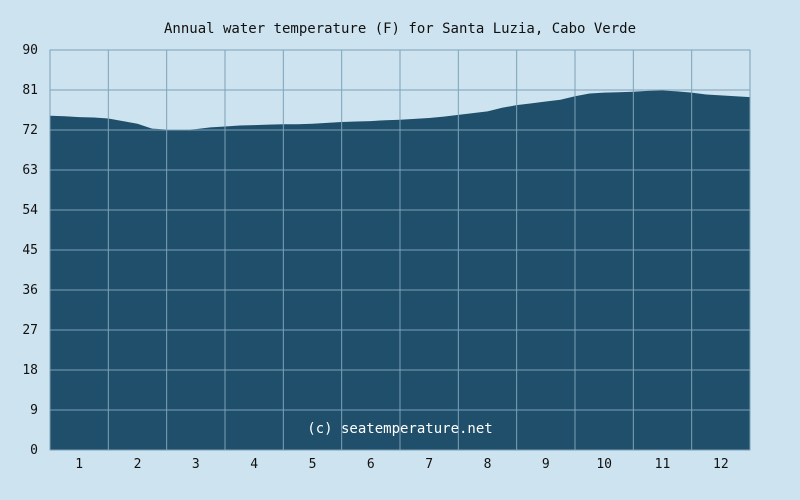 This screenshot has width=800, height=500. What do you see at coordinates (30, 130) in the screenshot?
I see `y-tick-label: 72` at bounding box center [30, 130].